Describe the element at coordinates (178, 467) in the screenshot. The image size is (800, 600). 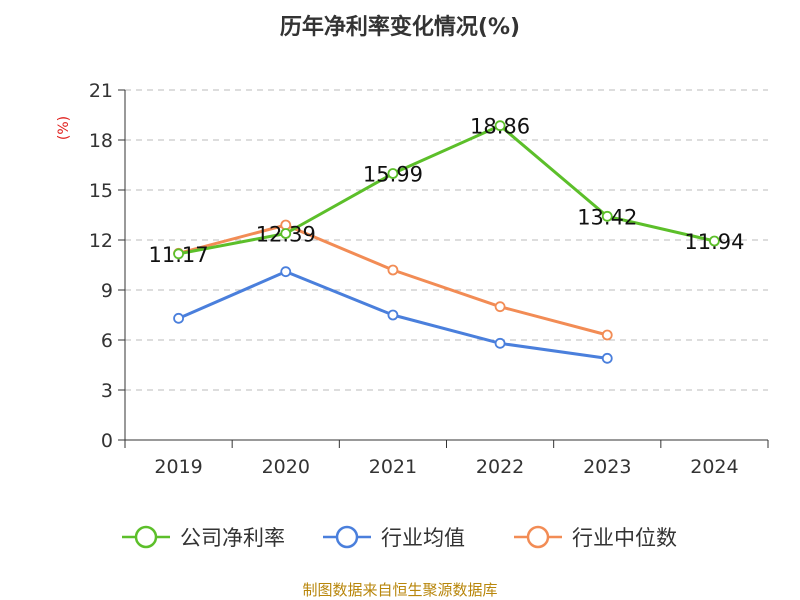
I see `x-tick-label: 2019` at that location.